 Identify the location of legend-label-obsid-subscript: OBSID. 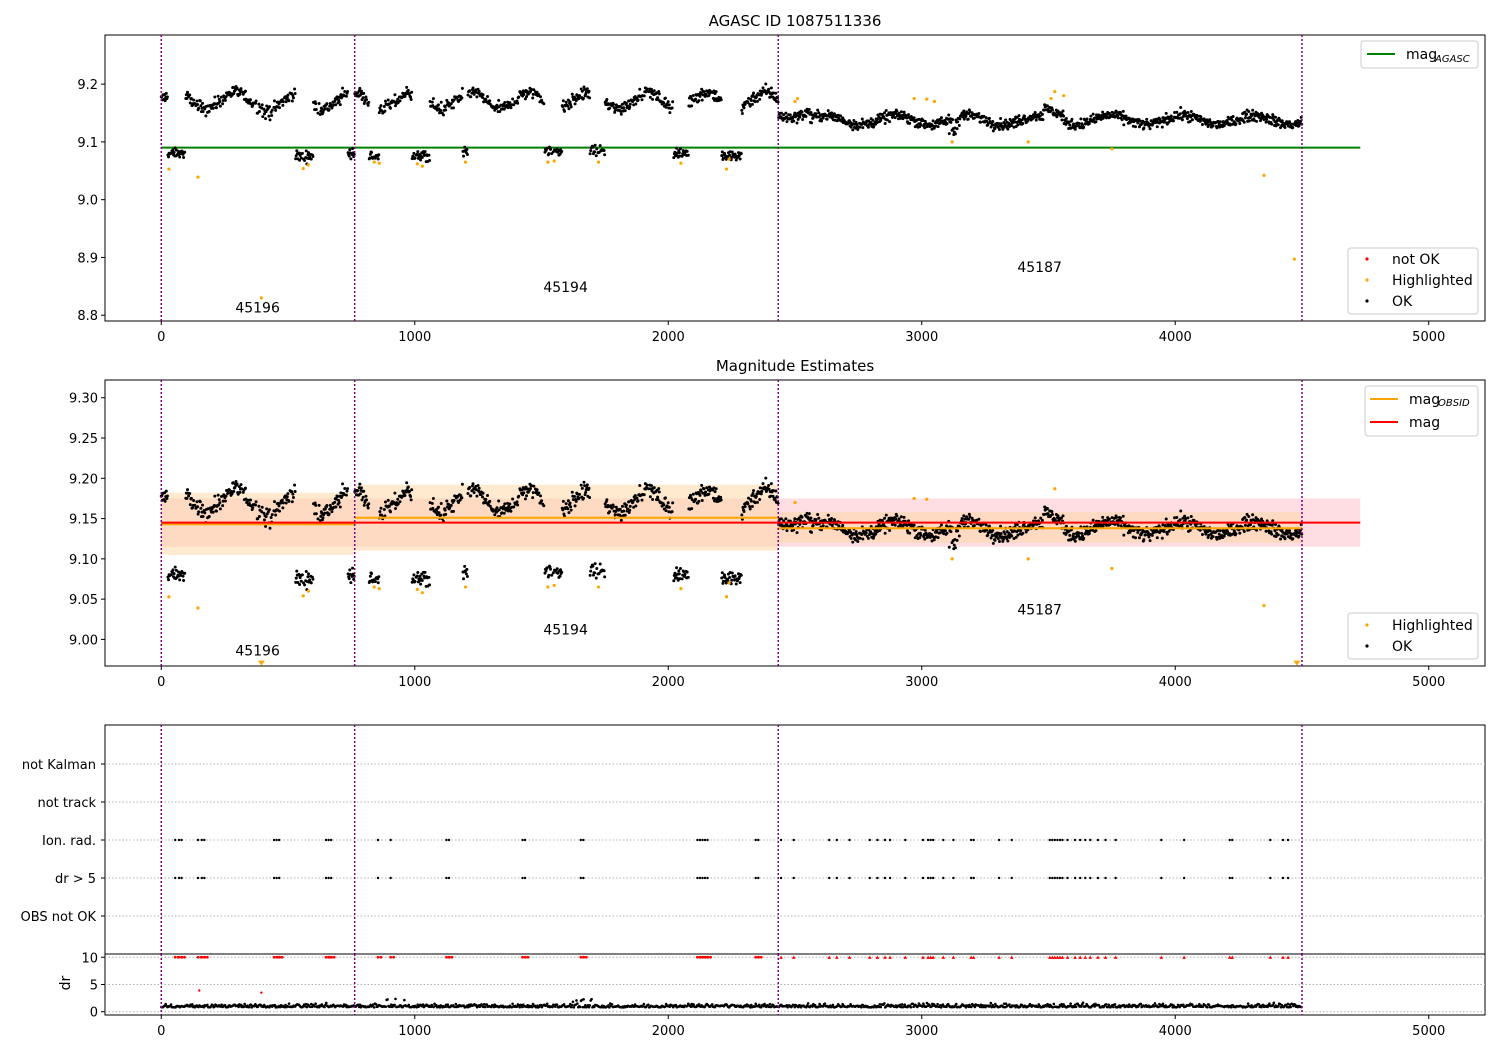
(1454, 403).